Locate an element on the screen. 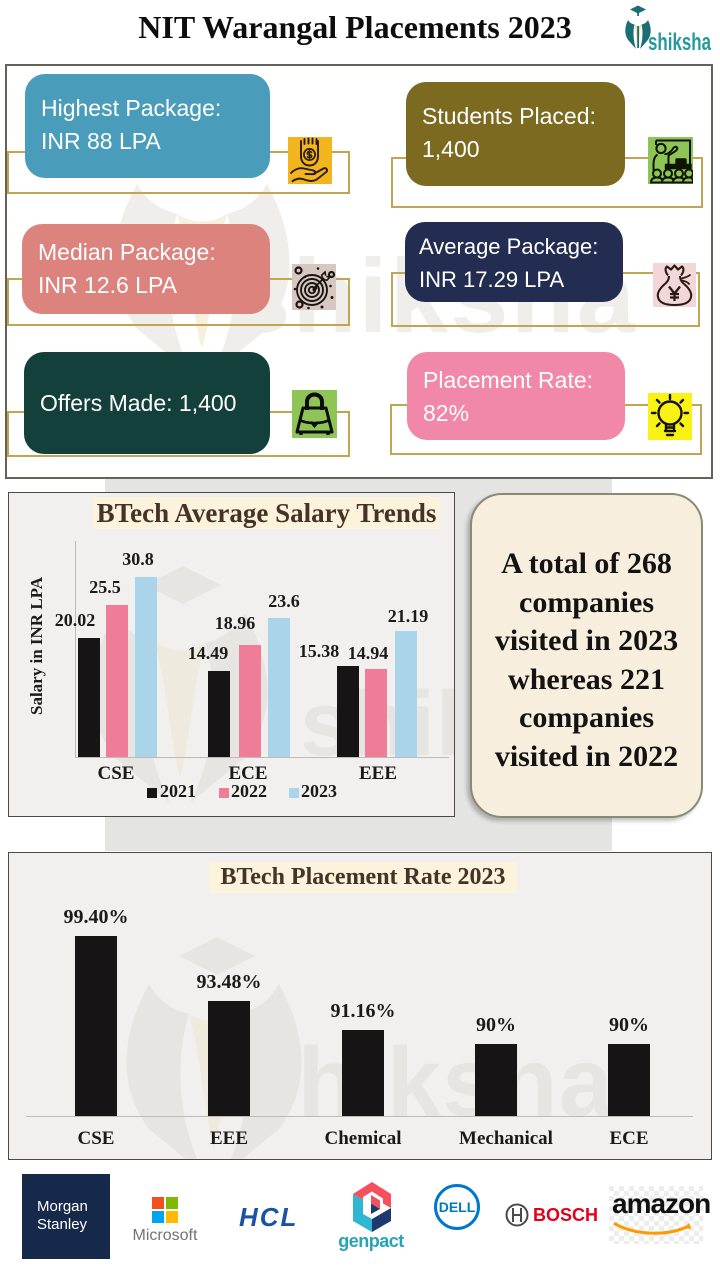 The image size is (720, 1280). svg-text: DELL is located at coordinates (457, 1207).